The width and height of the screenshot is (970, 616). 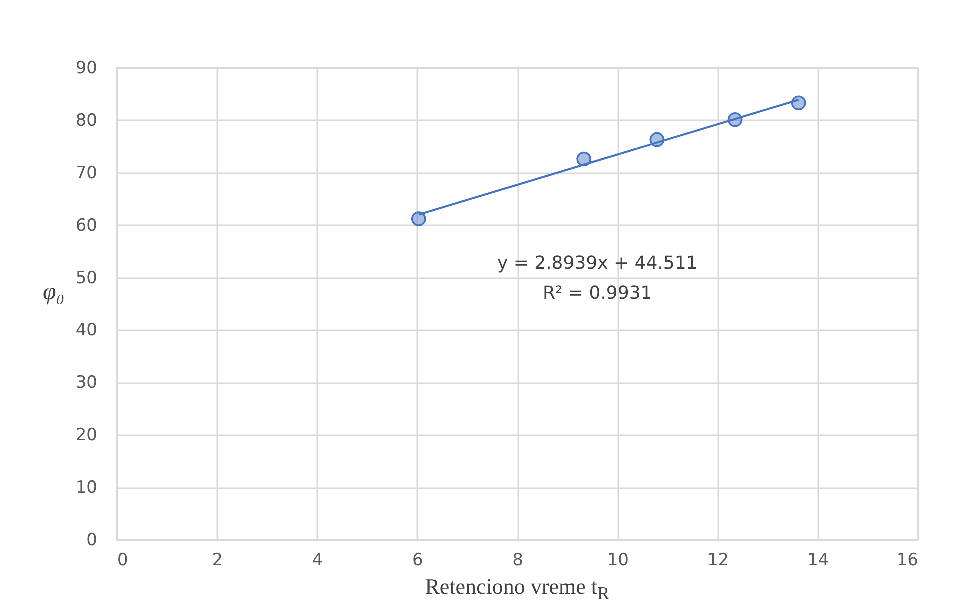 I want to click on y-tick-label: 20, so click(x=87, y=436).